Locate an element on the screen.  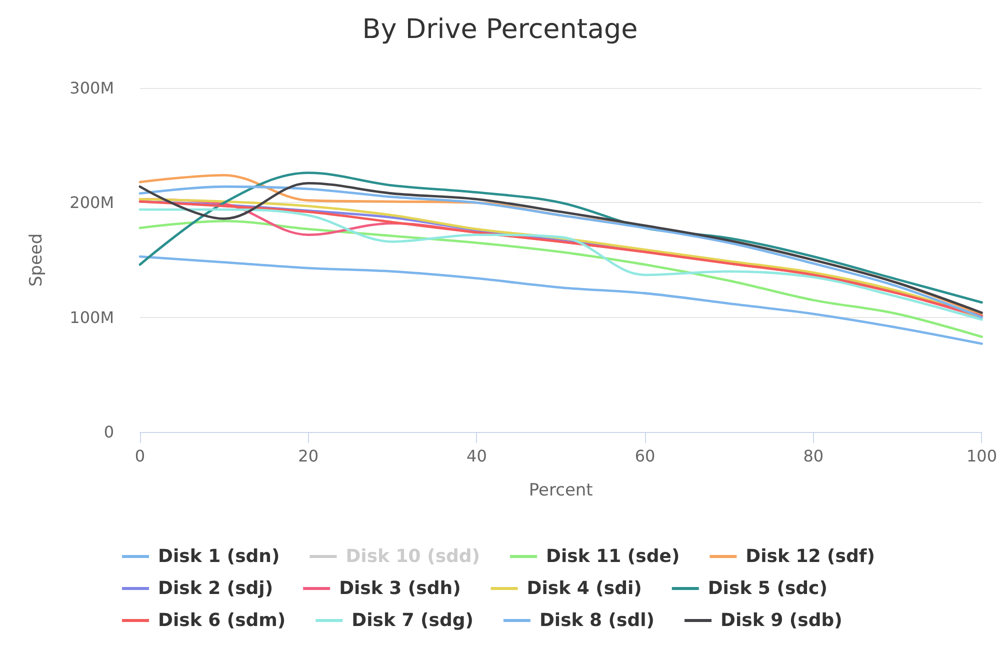
legend-label: Disk 4 (sdi) is located at coordinates (584, 588).